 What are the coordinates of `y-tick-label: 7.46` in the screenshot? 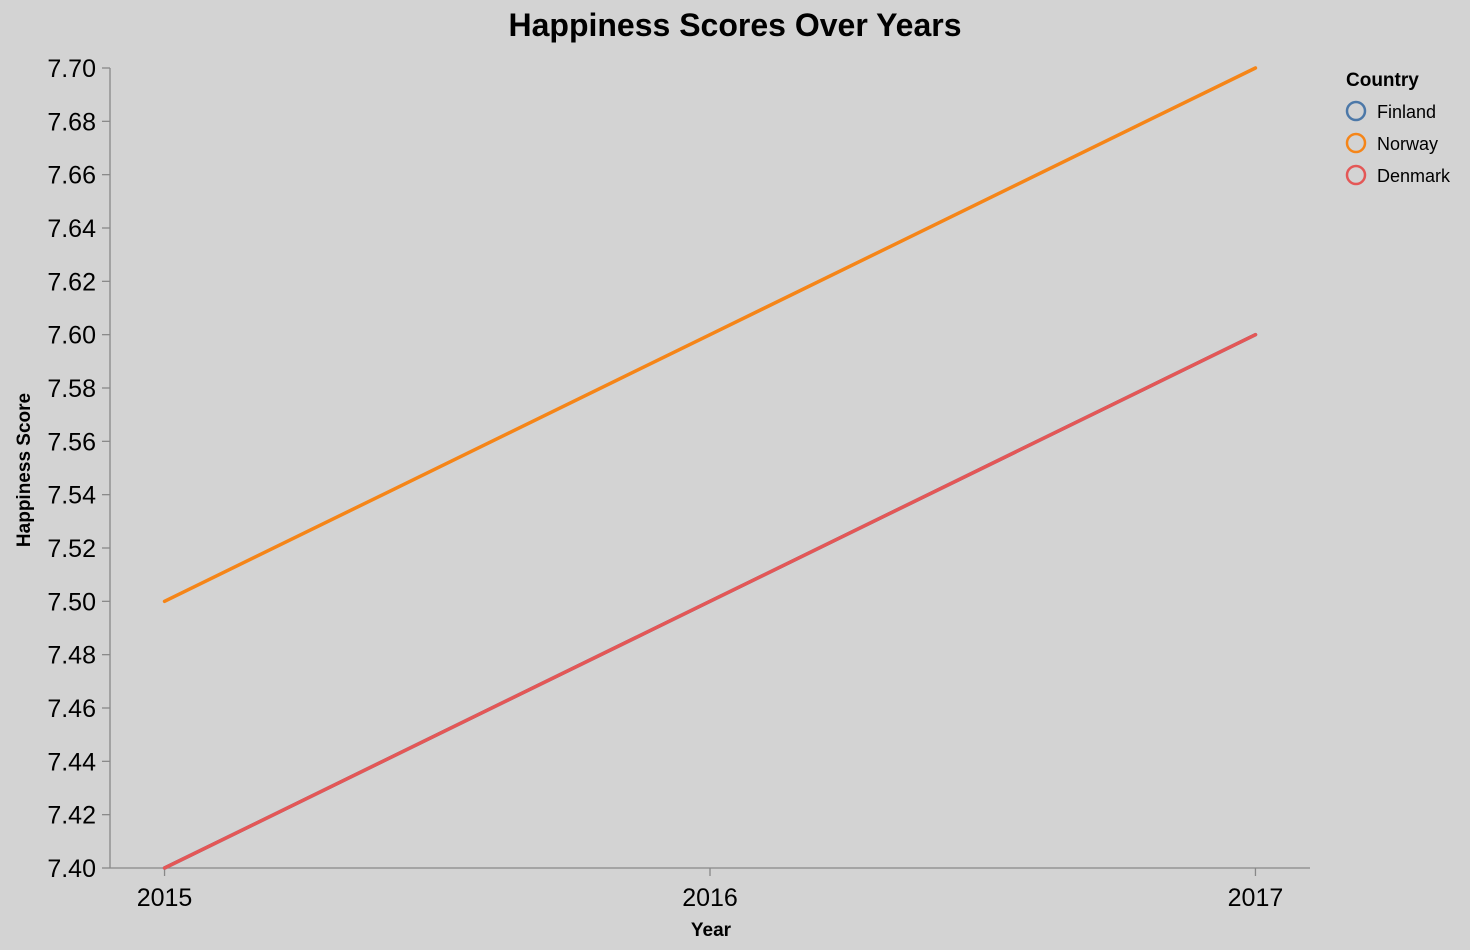 It's located at (71, 709).